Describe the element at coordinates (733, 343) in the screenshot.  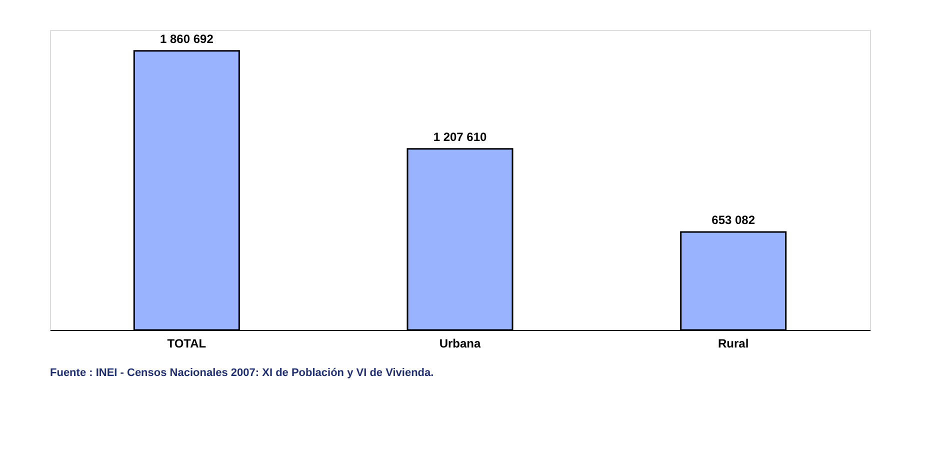
I see `x-tick-label: Rural` at that location.